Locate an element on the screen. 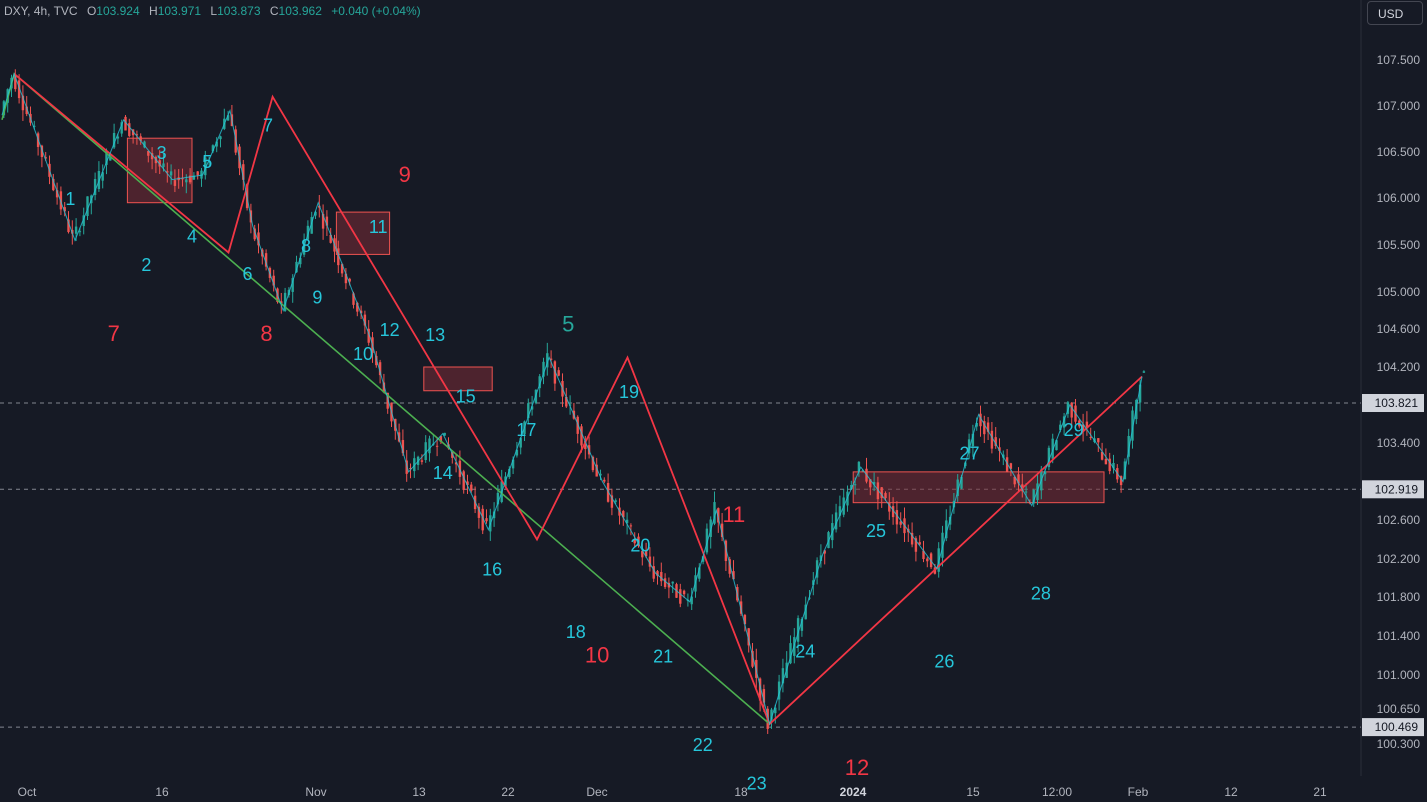 The image size is (1427, 802). wave-label: 12 is located at coordinates (390, 330).